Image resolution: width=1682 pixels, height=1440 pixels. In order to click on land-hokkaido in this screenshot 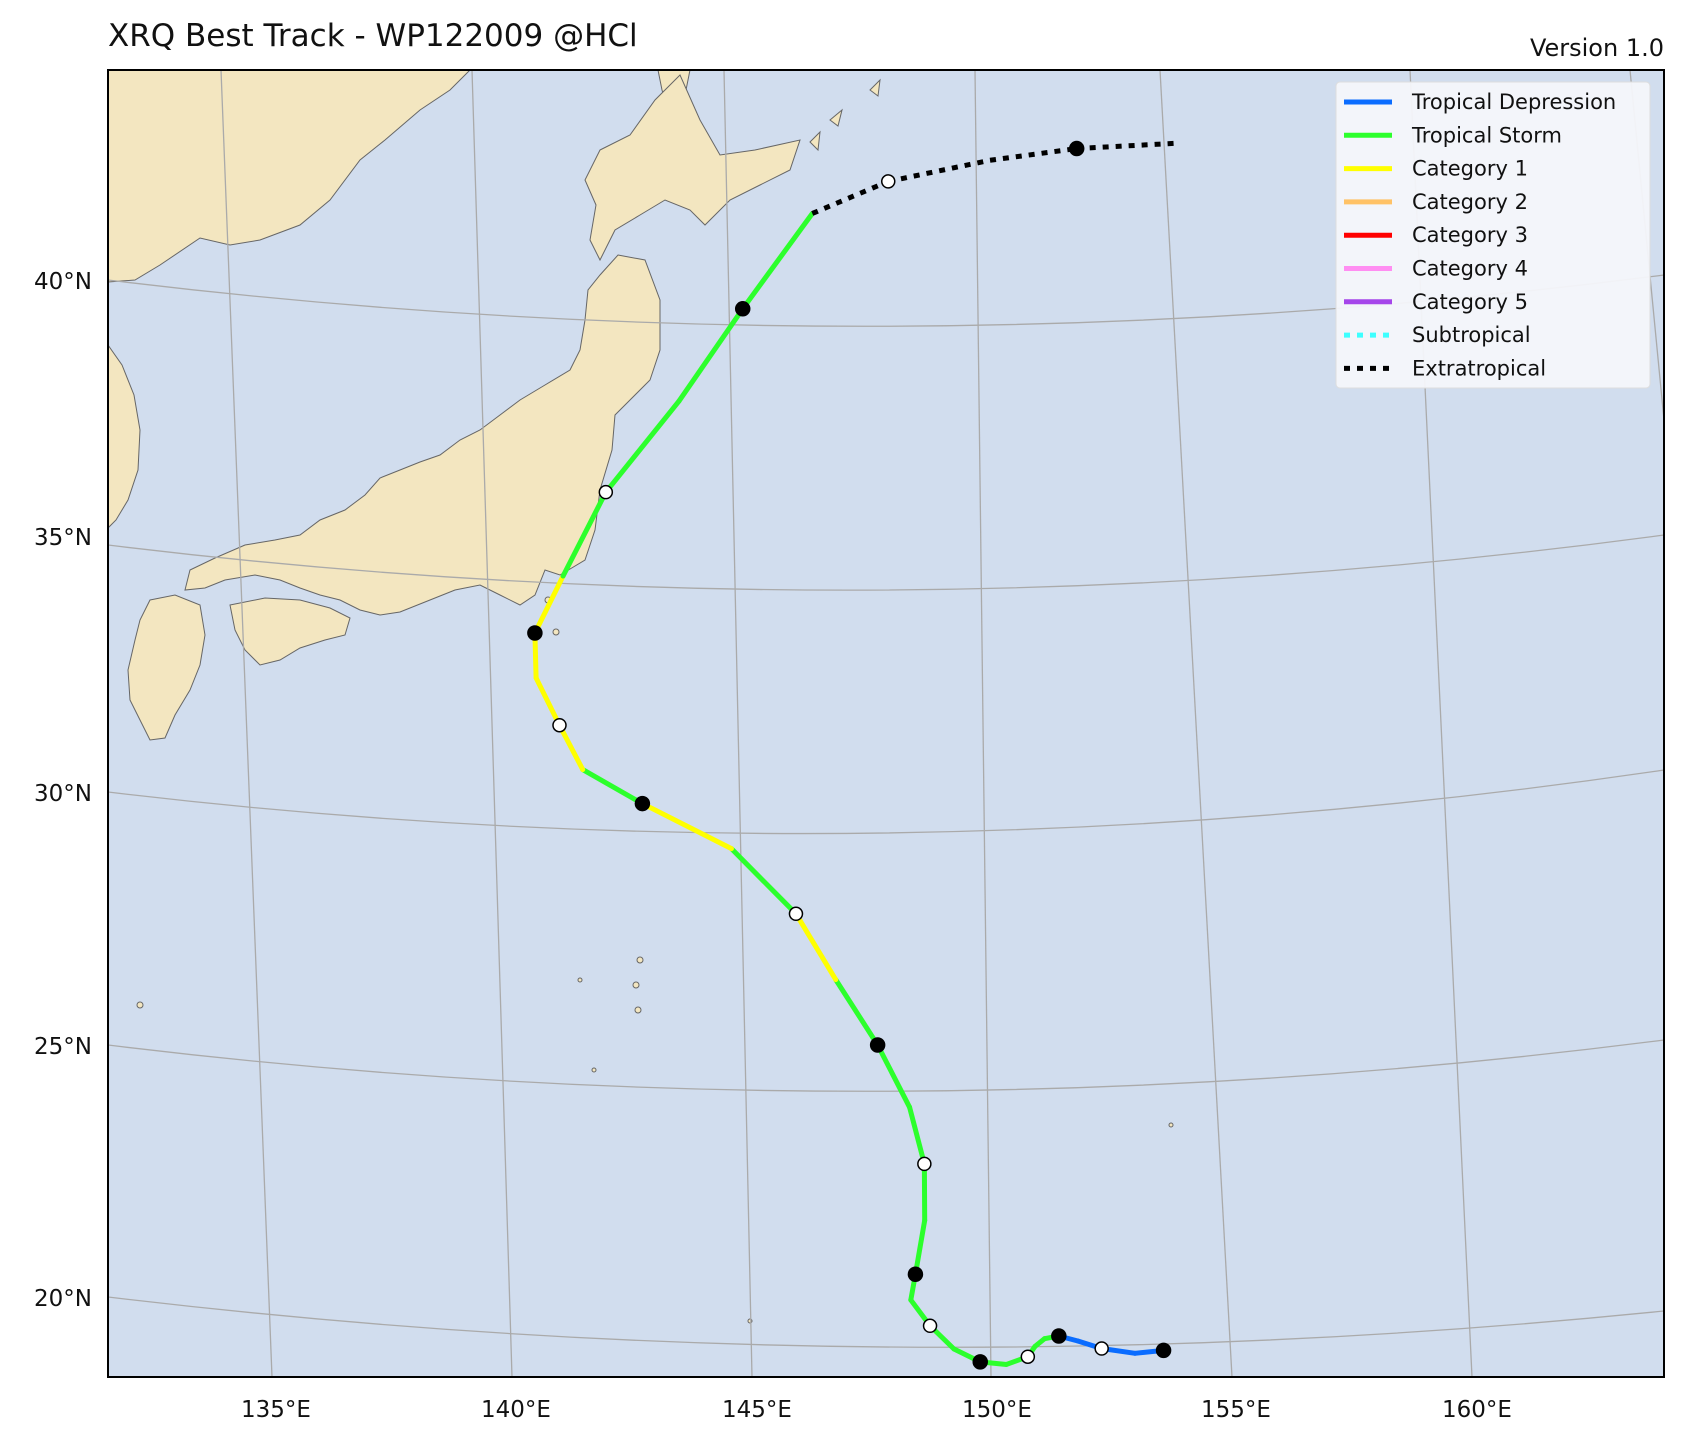, I will do `click(692, 168)`.